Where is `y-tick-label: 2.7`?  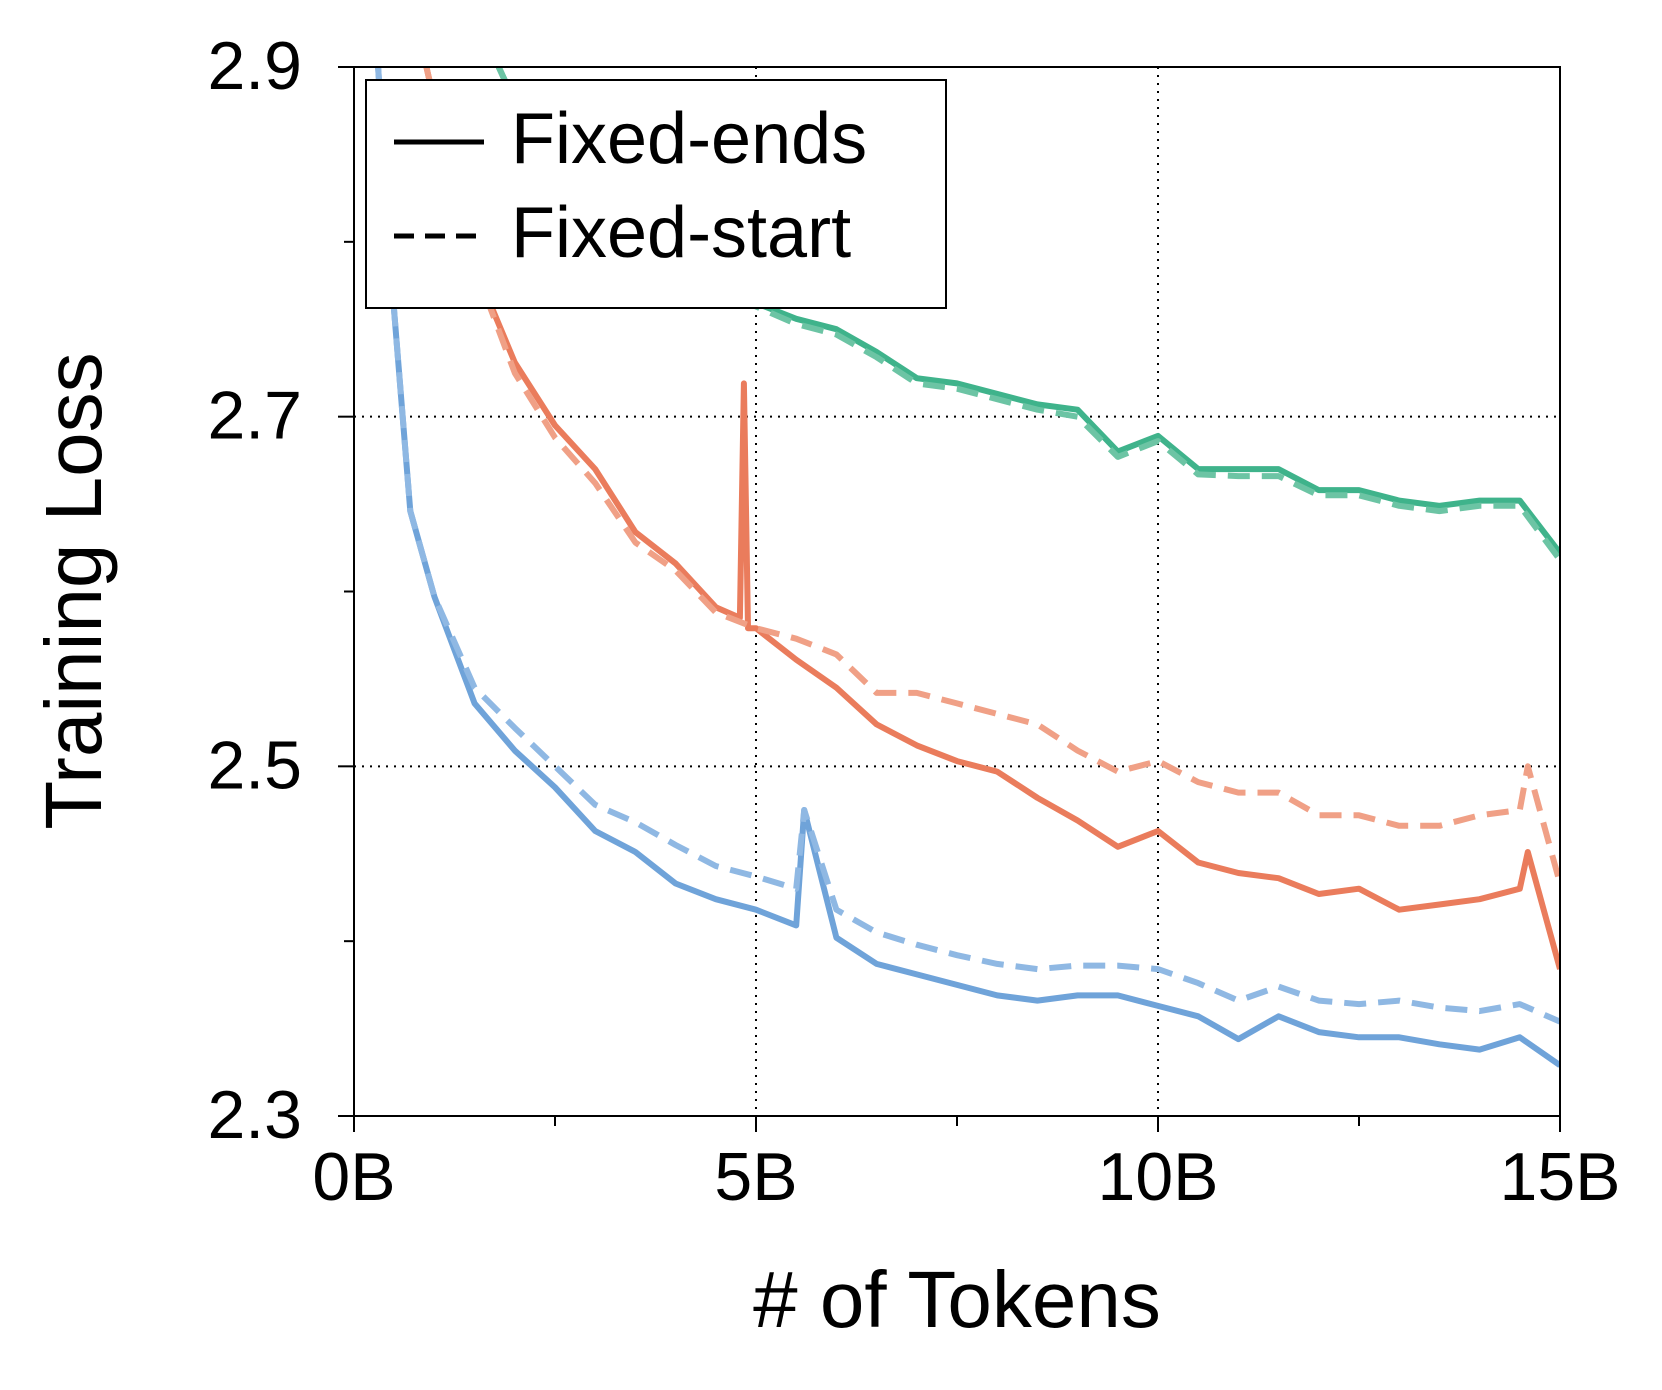 y-tick-label: 2.7 is located at coordinates (254, 416).